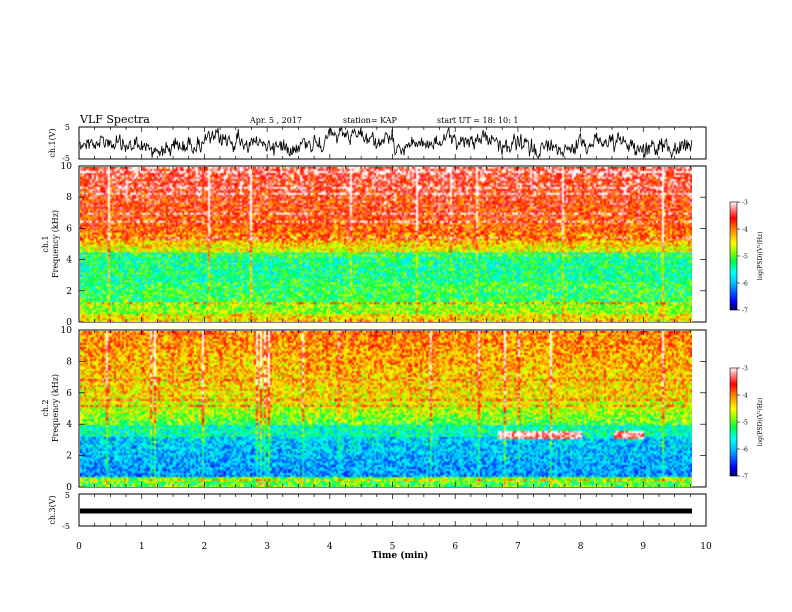 This screenshot has width=792, height=612. Describe the element at coordinates (733, 422) in the screenshot. I see `ch2-colorbar-gradient` at that location.